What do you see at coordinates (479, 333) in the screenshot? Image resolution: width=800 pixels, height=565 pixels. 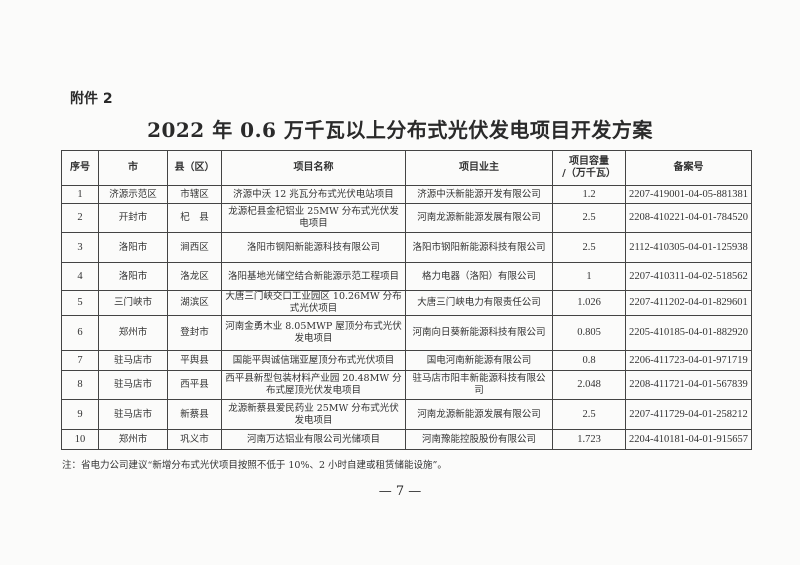 I see `cell-owner: 河南向日葵新能源科技有限公司` at bounding box center [479, 333].